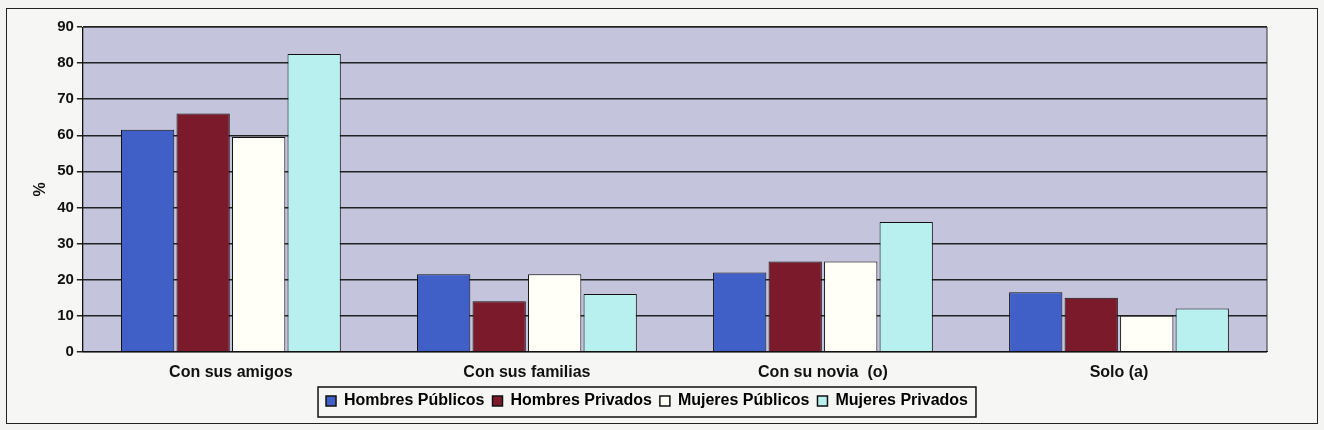 Image resolution: width=1324 pixels, height=430 pixels. I want to click on legend-label: Mujeres Públicos, so click(743, 400).